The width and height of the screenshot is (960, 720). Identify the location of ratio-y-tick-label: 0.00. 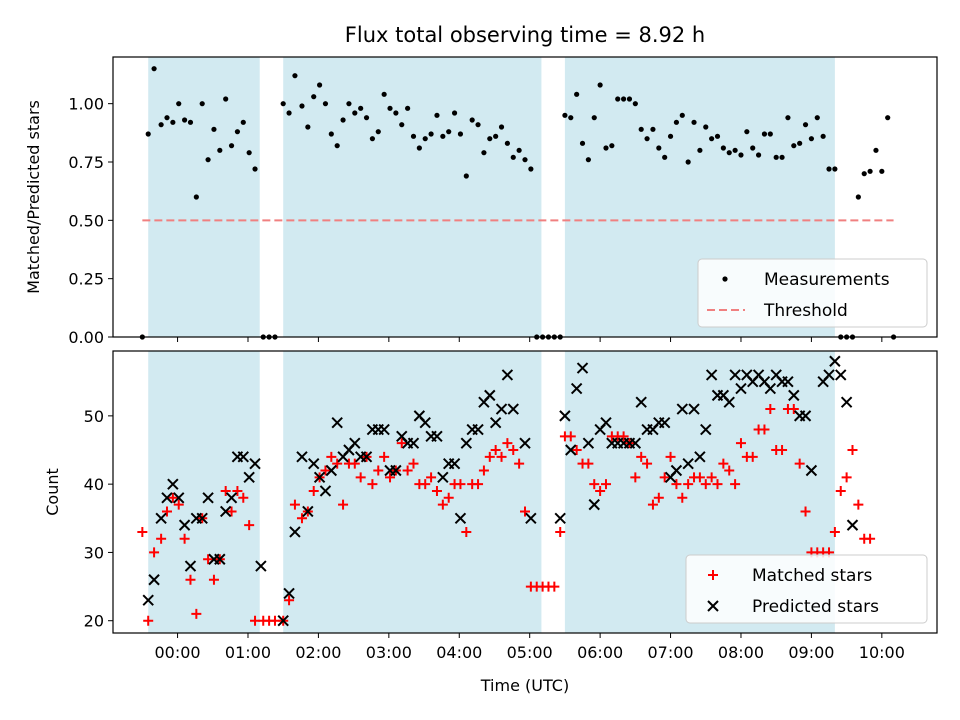
(86, 337).